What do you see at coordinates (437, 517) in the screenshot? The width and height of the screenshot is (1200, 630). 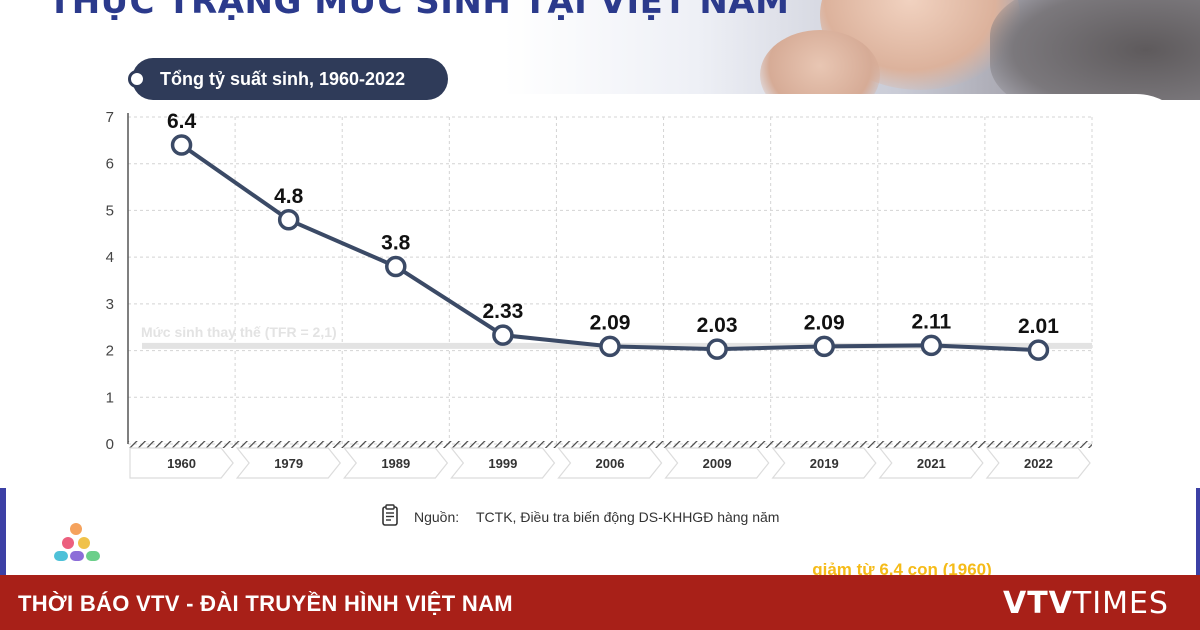 I see `source-label: Nguồn:` at bounding box center [437, 517].